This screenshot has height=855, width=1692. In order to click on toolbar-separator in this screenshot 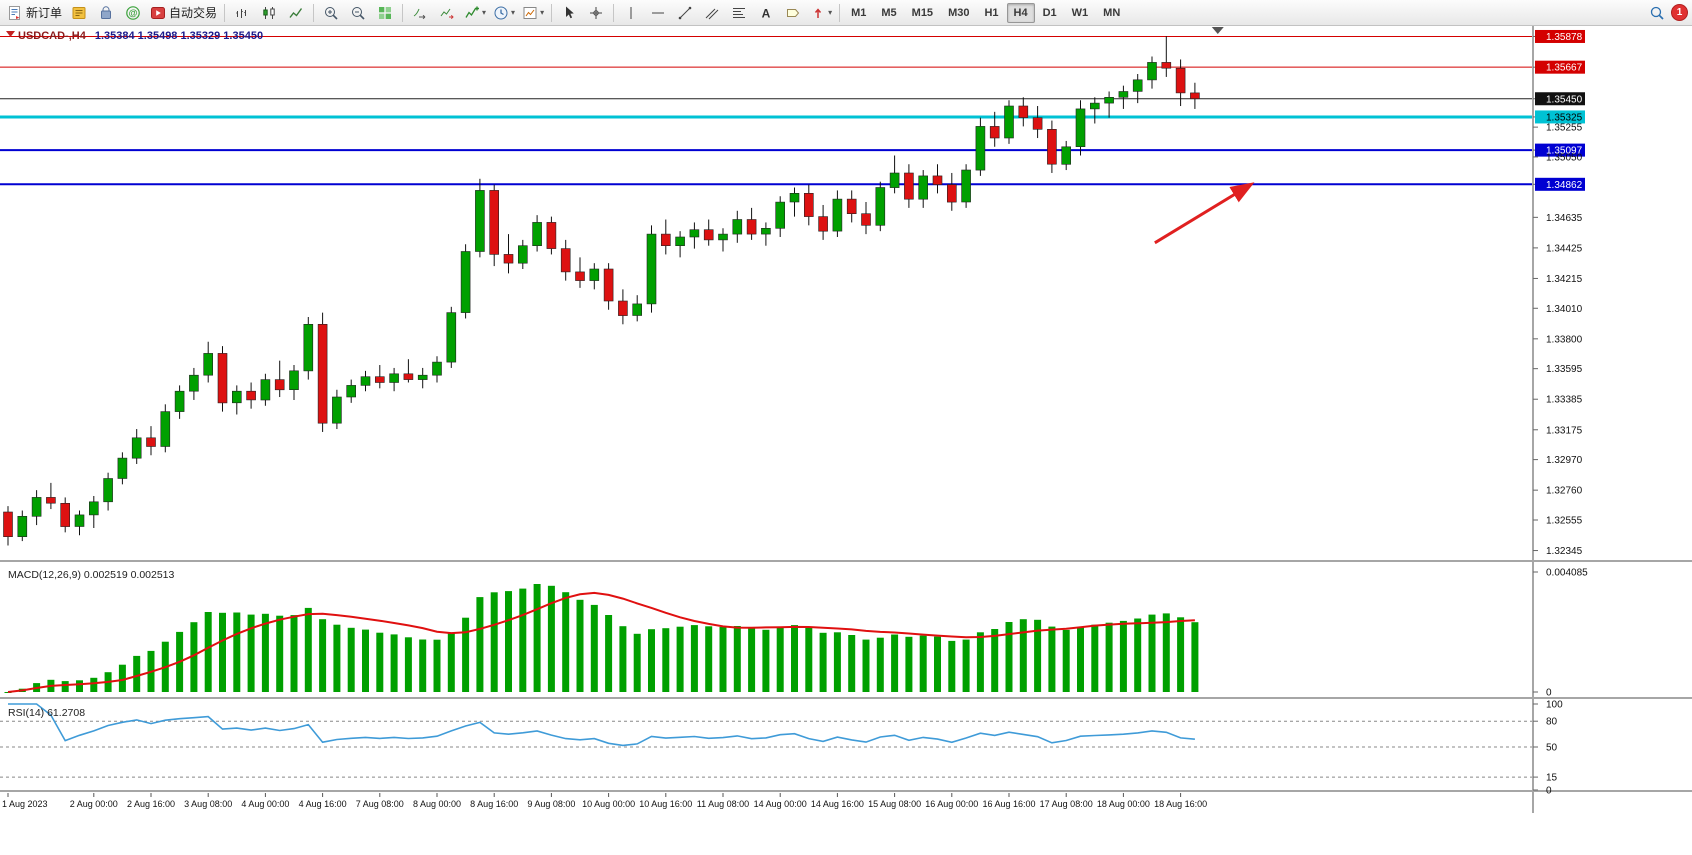, I will do `click(225, 12)`.